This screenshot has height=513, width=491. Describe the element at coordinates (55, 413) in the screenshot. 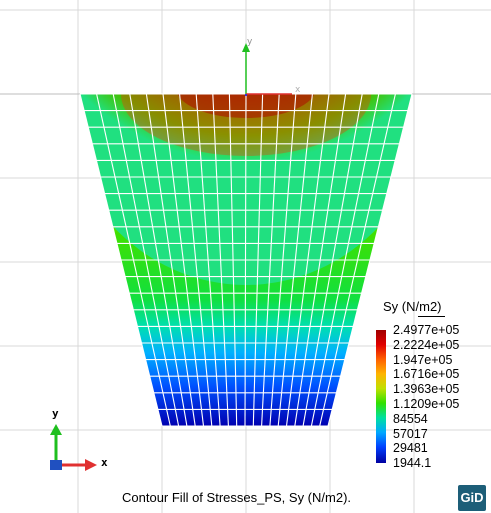

I see `origin-y-label: y` at that location.